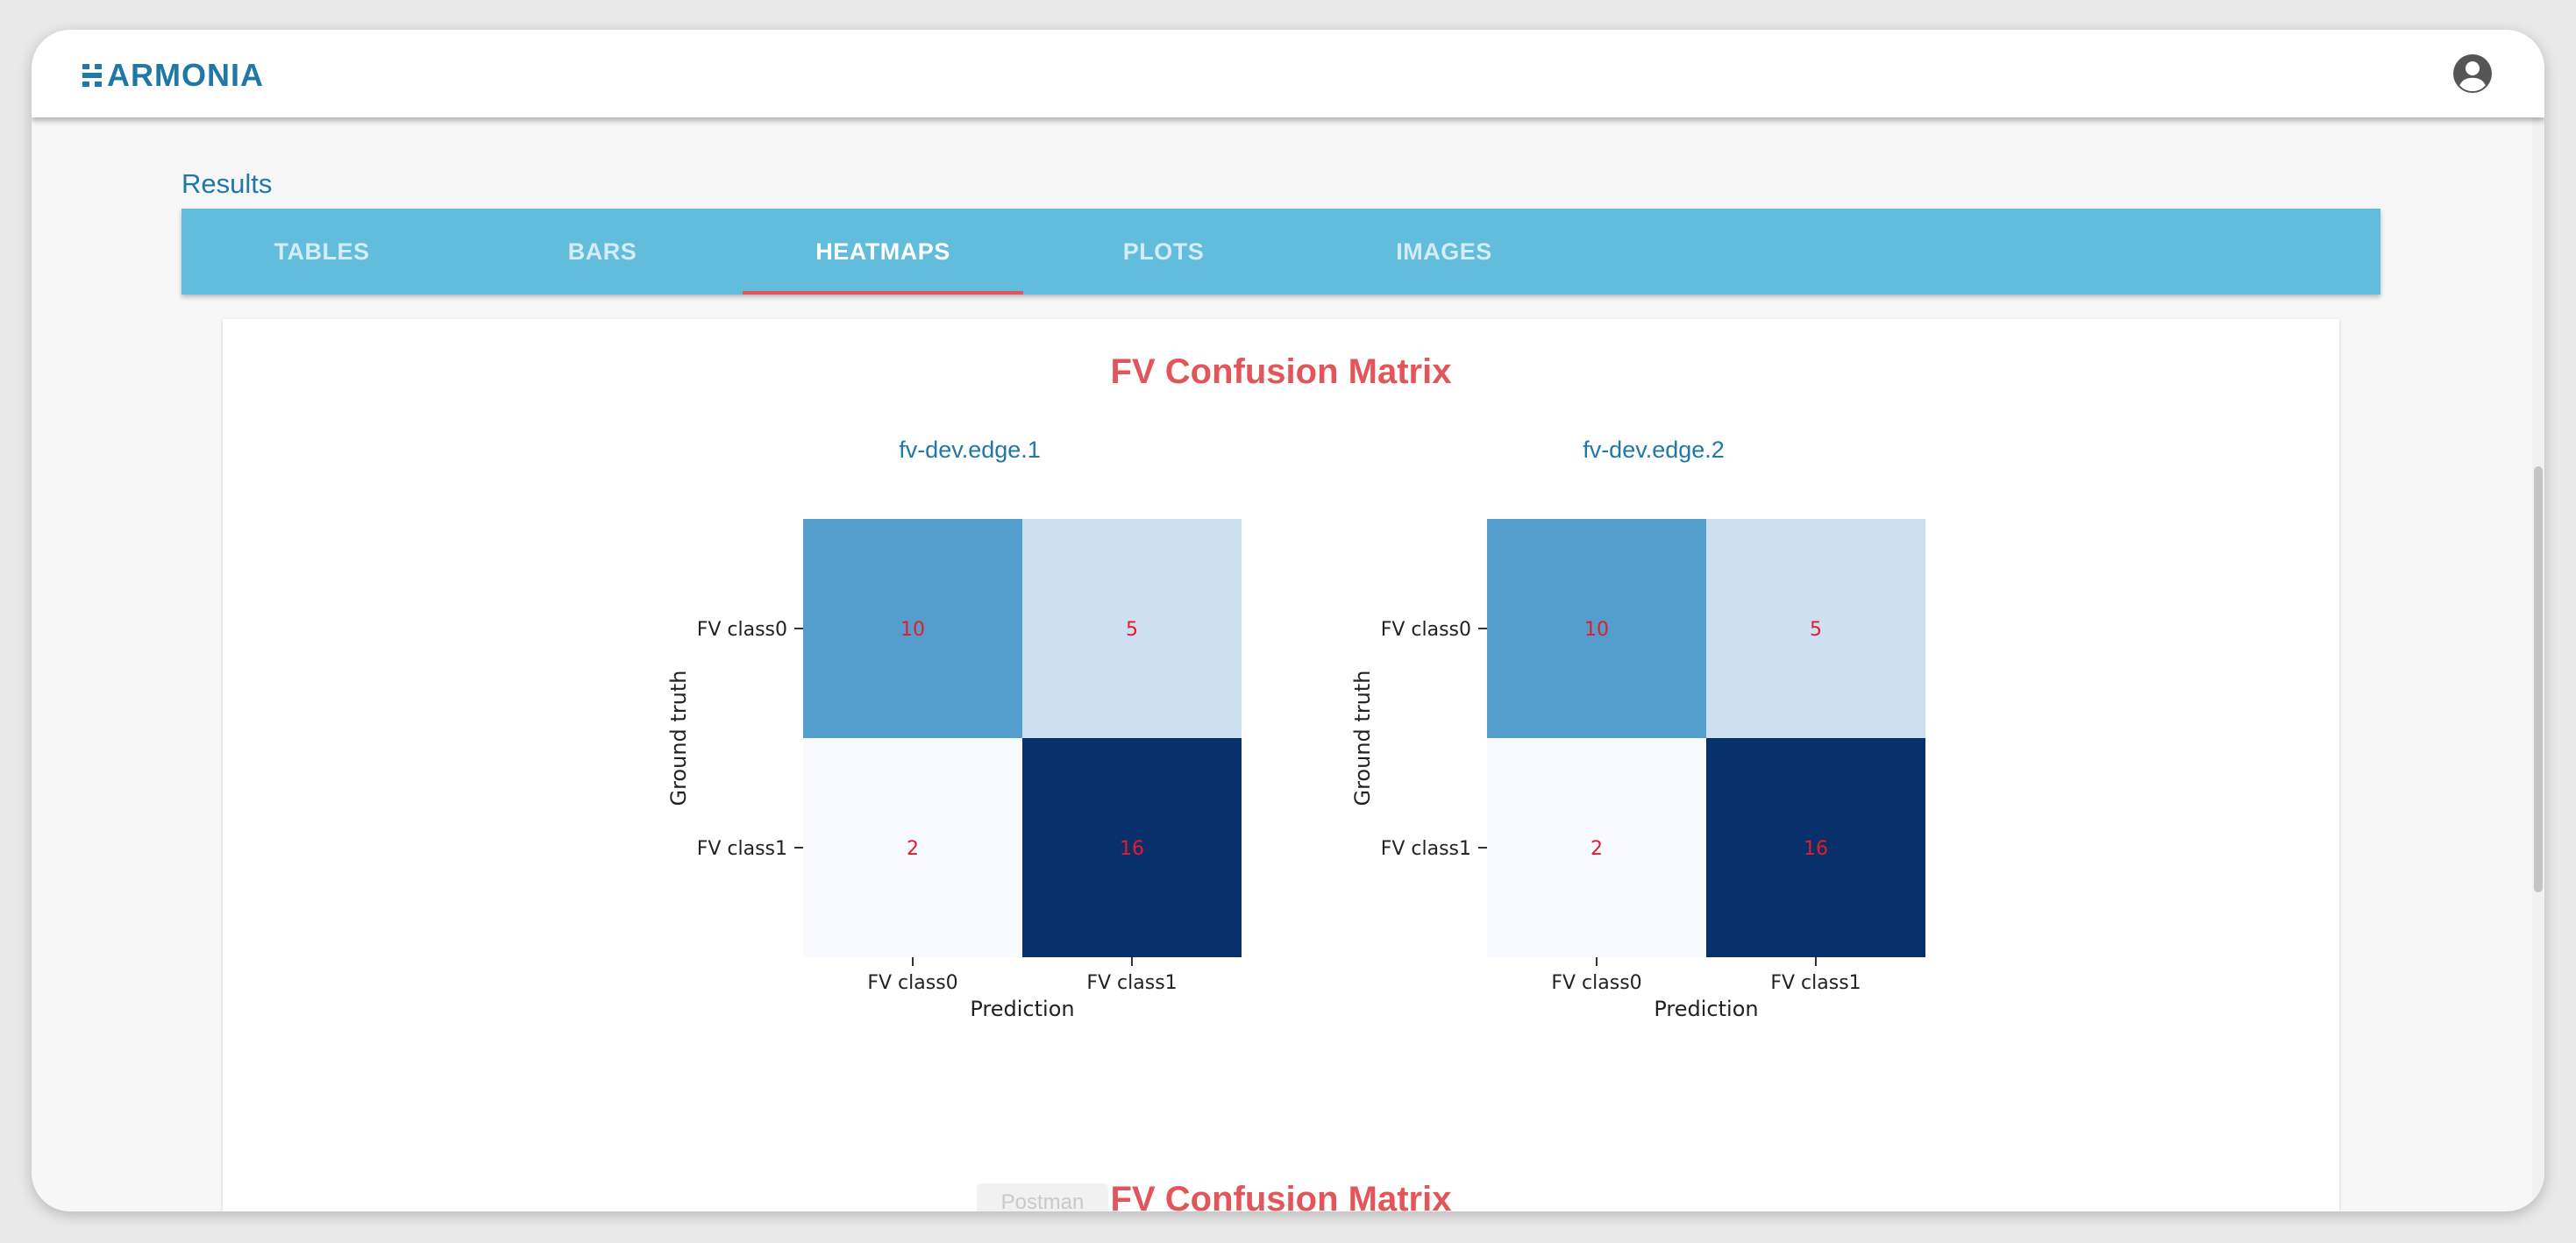 This screenshot has width=2576, height=1243. I want to click on logo-h-mark-icon, so click(93, 75).